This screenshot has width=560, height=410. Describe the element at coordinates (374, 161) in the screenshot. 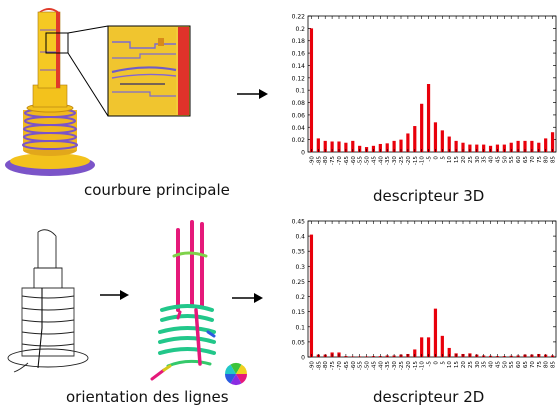

I see `x-tick-label: -45` at that location.